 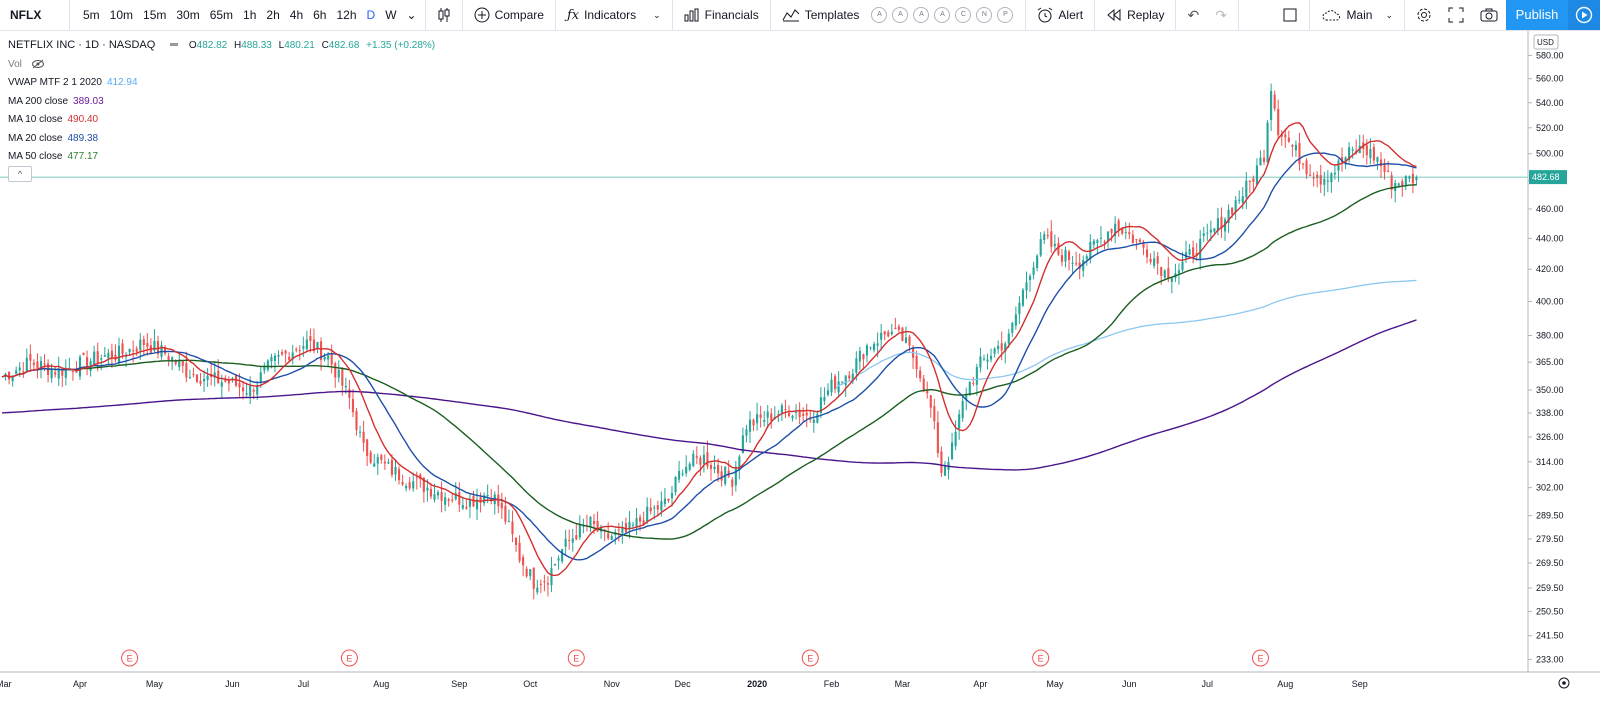 What do you see at coordinates (38, 64) in the screenshot?
I see `eye-hidden-icon` at bounding box center [38, 64].